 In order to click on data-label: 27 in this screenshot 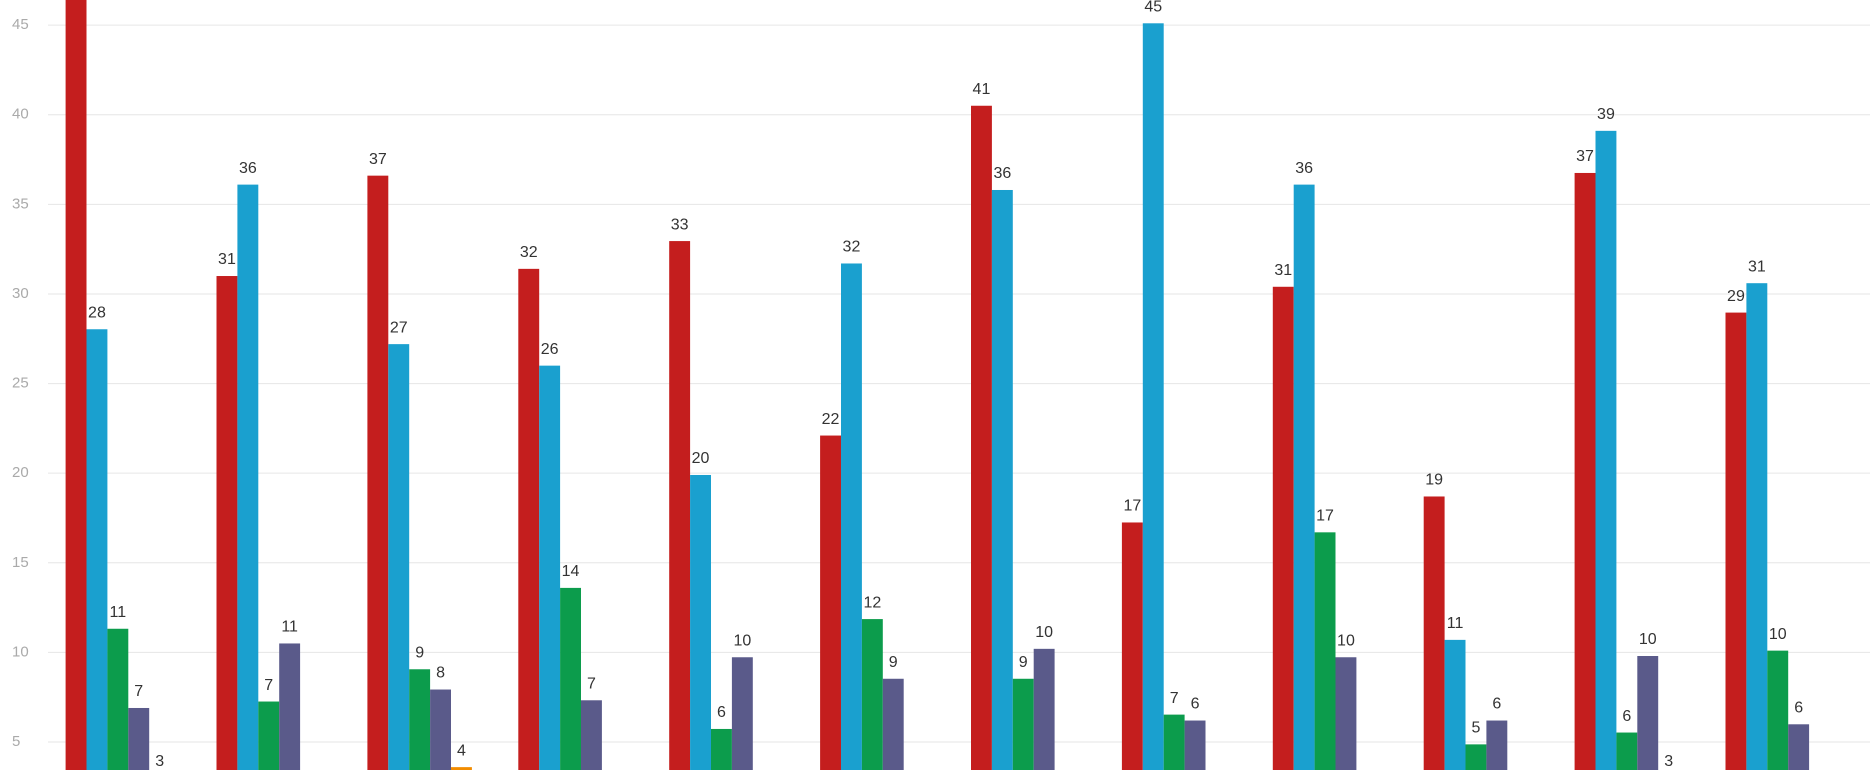, I will do `click(399, 327)`.